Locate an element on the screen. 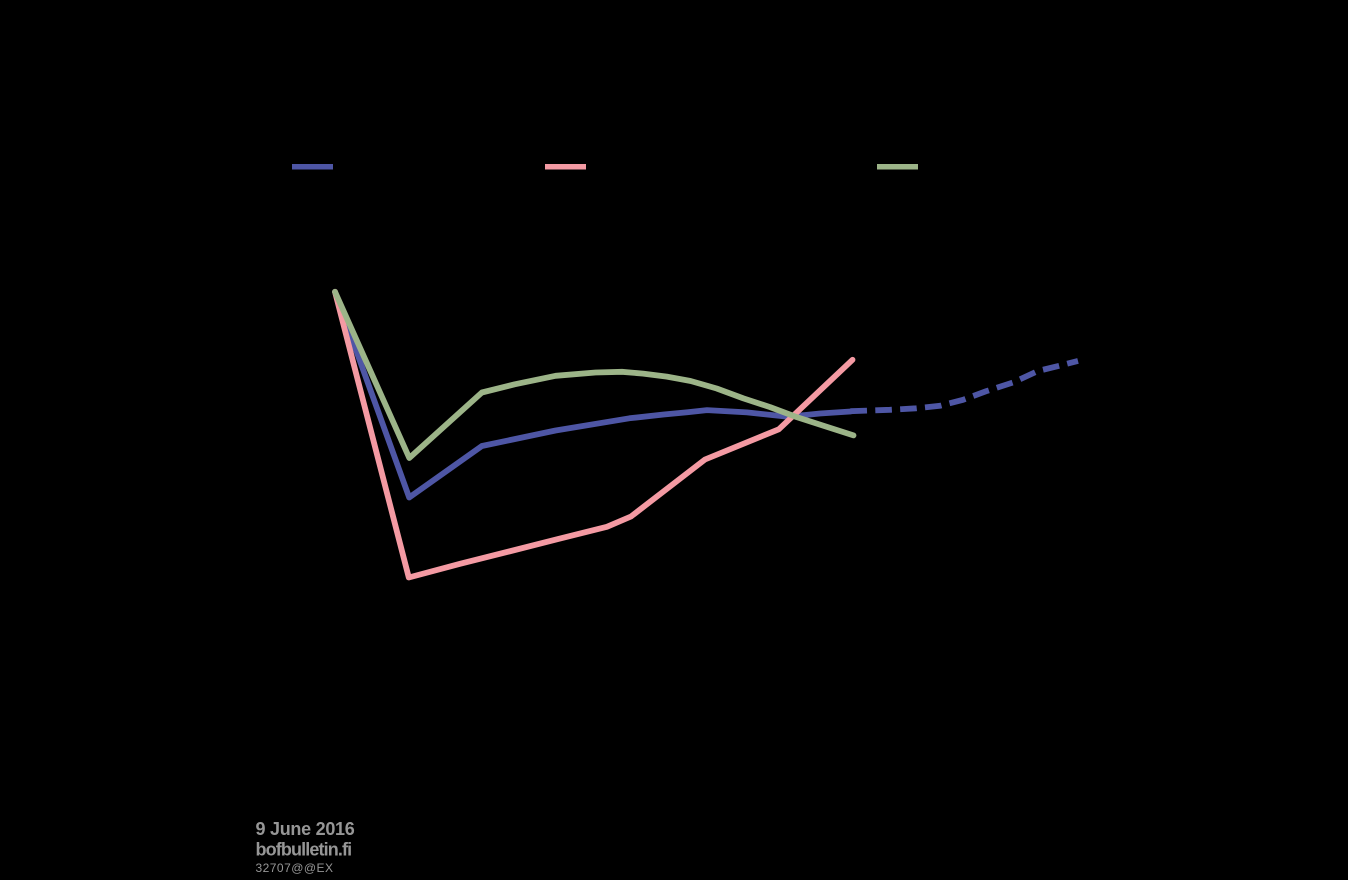 Image resolution: width=1348 pixels, height=880 pixels. svg-text: 32707@@EX is located at coordinates (295, 868).